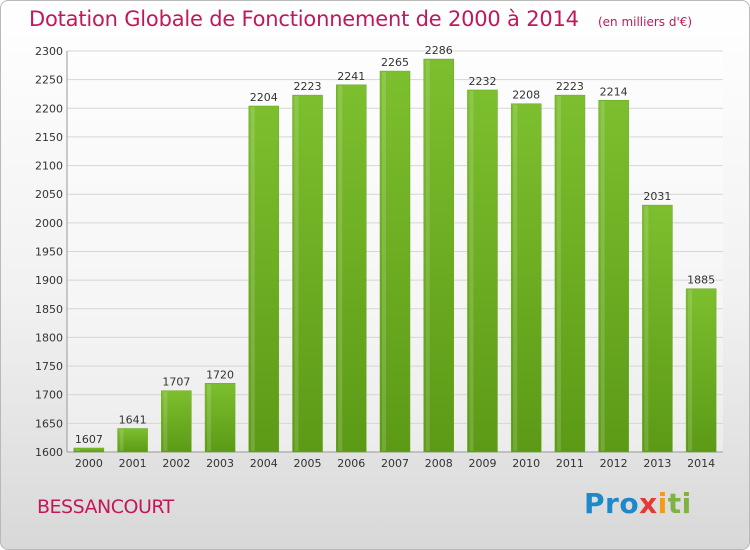 The width and height of the screenshot is (750, 550). I want to click on data-label: 1641, so click(133, 420).